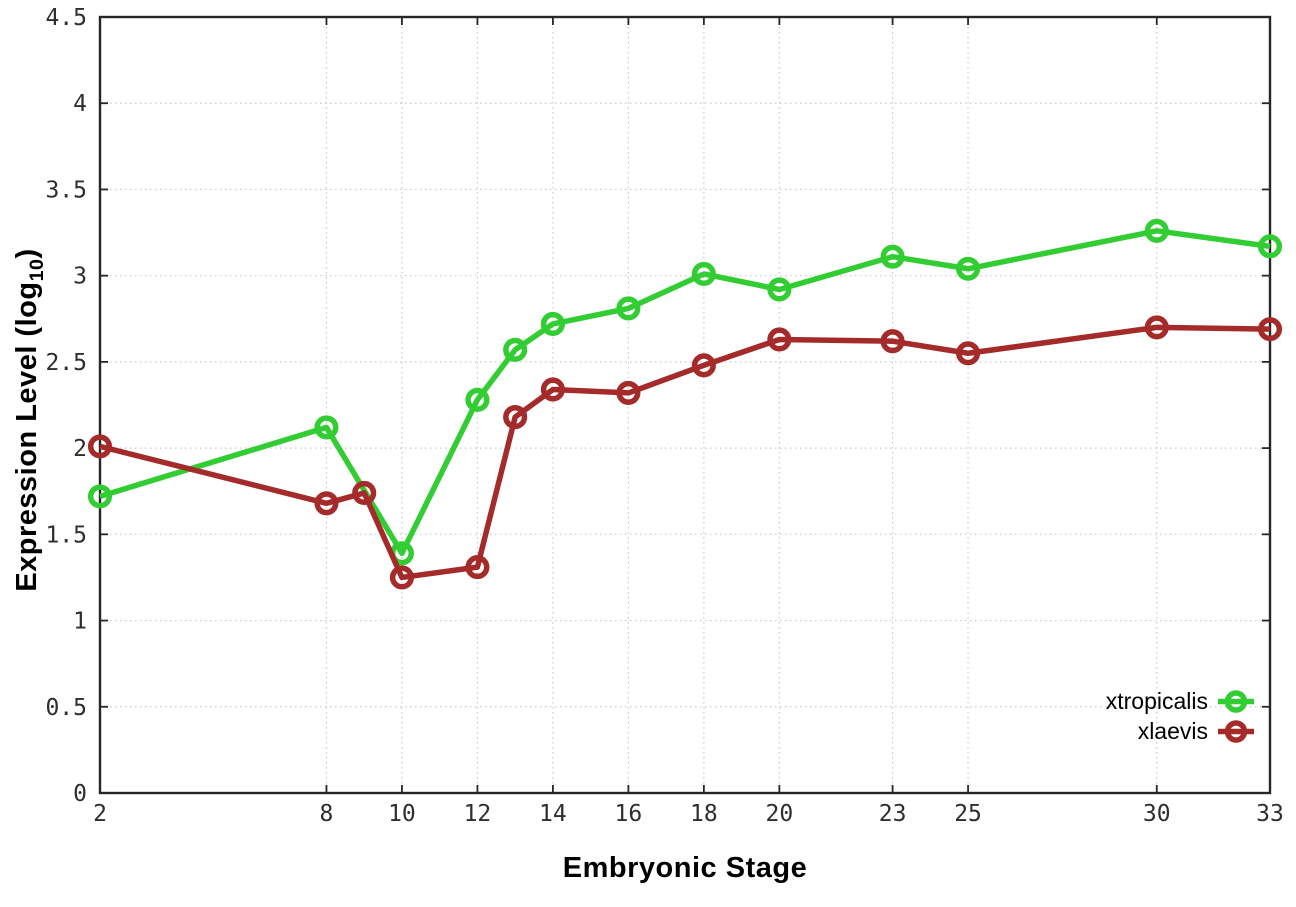 This screenshot has height=907, width=1296. I want to click on xtropicalis-line-marker-icon, so click(1236, 701).